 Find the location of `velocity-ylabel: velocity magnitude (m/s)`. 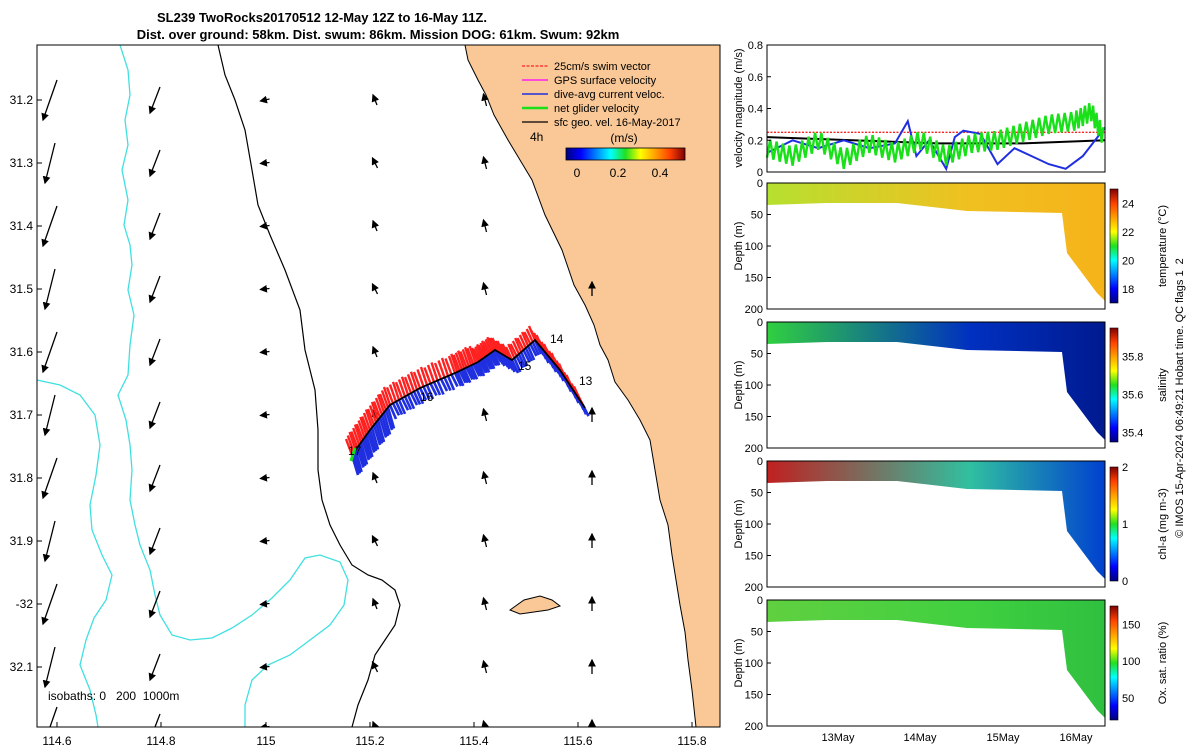

velocity-ylabel: velocity magnitude (m/s) is located at coordinates (739, 107).